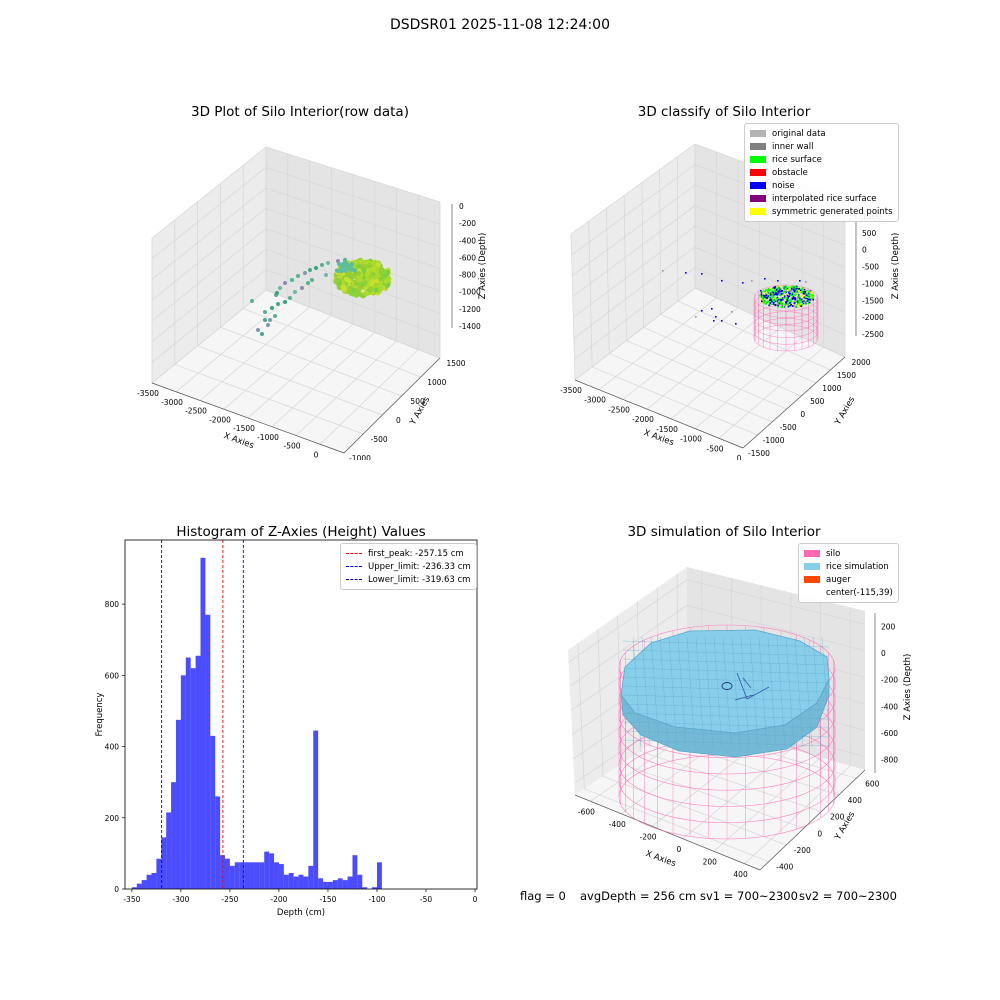 The height and width of the screenshot is (1000, 1000). Describe the element at coordinates (720, 795) in the screenshot. I see `sim-pane-floor` at that location.